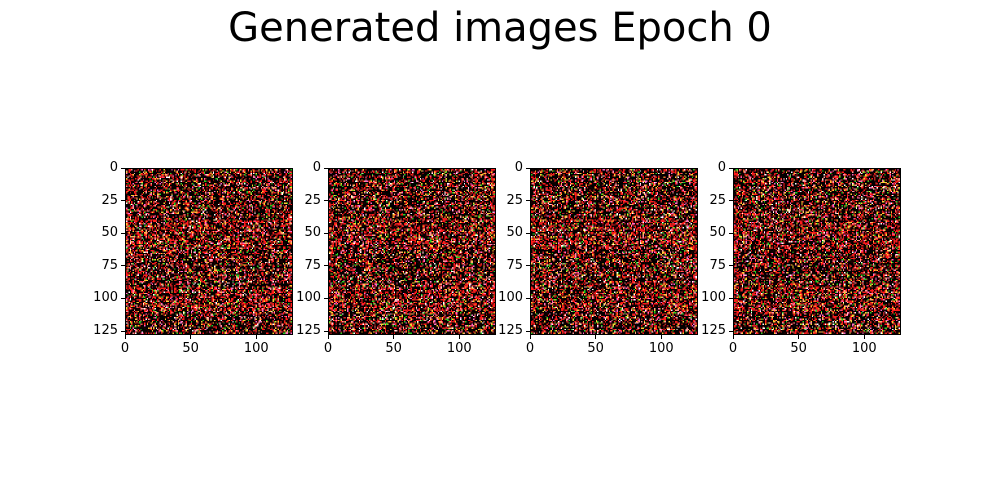 Image resolution: width=1000 pixels, height=500 pixels. I want to click on figure-title: Generated images Epoch 0, so click(500, 28).